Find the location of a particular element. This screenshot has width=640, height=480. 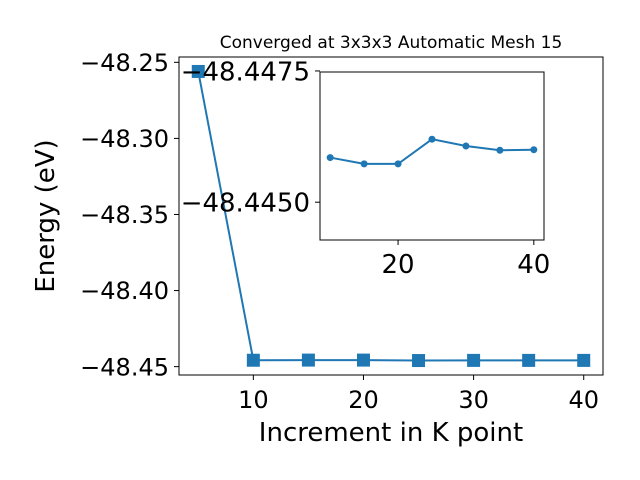

inset-y-ticks: −48.4475 −48.4450 is located at coordinates (250, 138).